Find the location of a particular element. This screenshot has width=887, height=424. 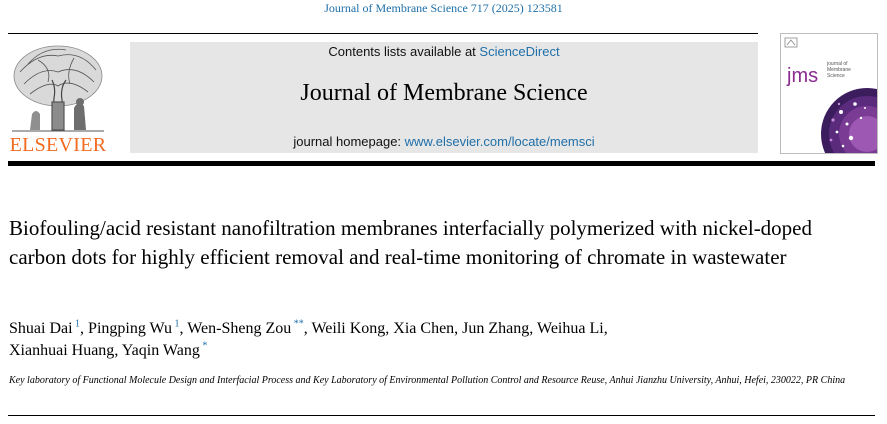

cover-image-icon: jms journal of Membrane Science is located at coordinates (829, 93).